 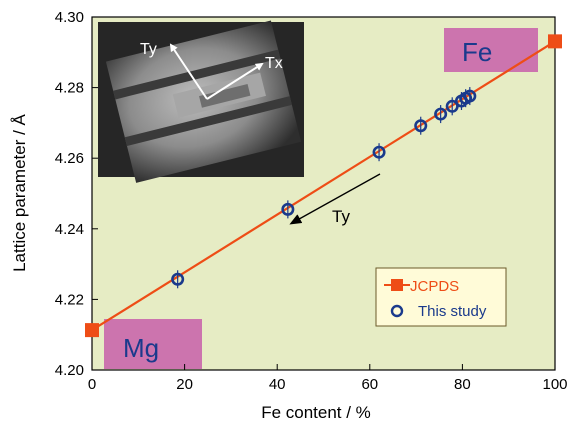 I want to click on fe-label-box, so click(x=491, y=50).